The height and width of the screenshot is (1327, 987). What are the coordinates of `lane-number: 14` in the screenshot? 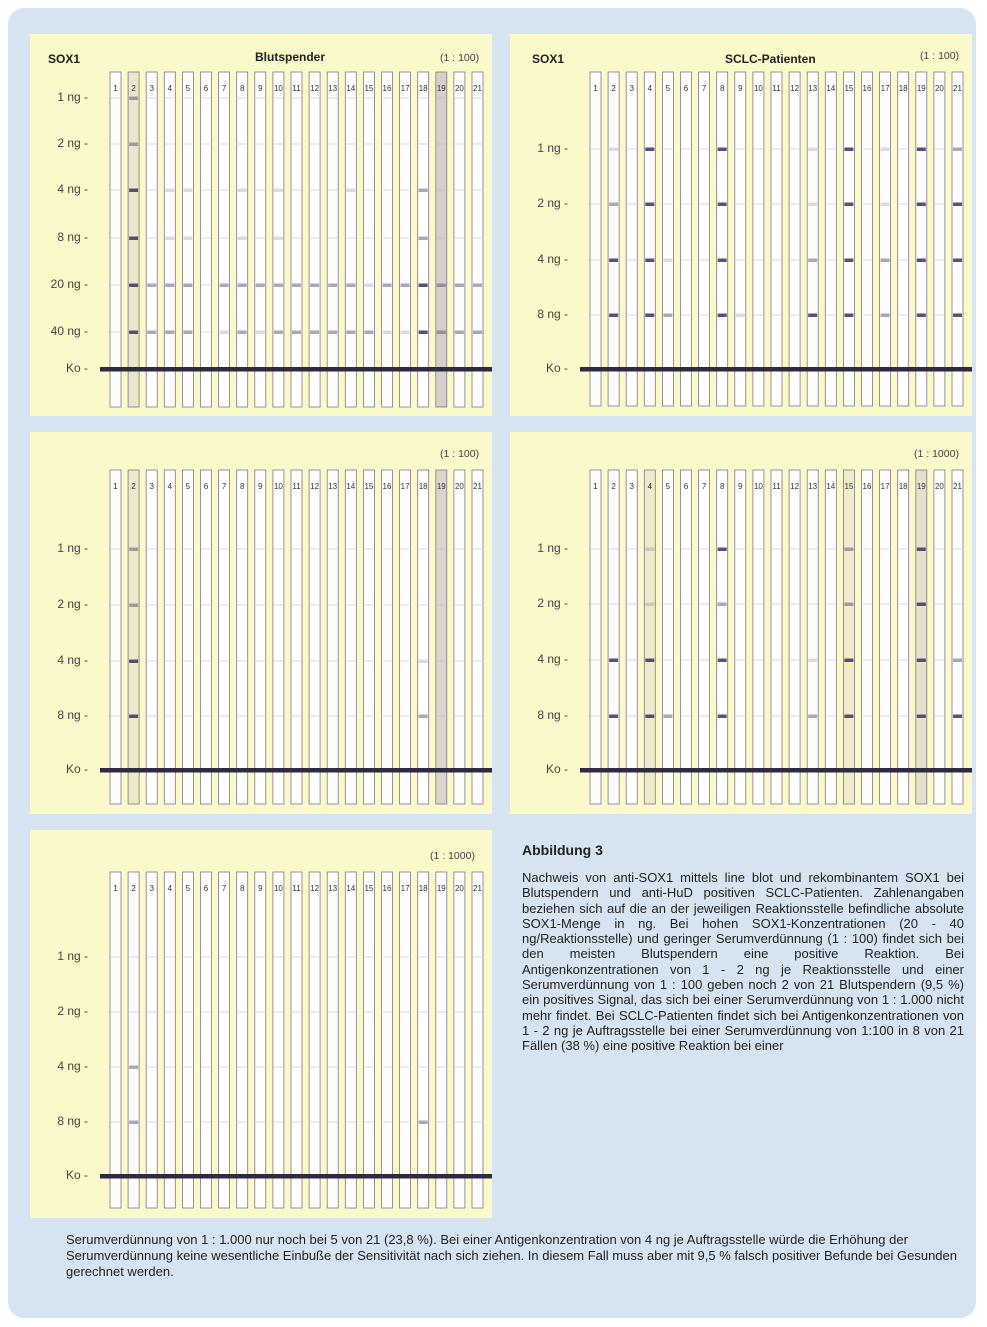 It's located at (831, 88).